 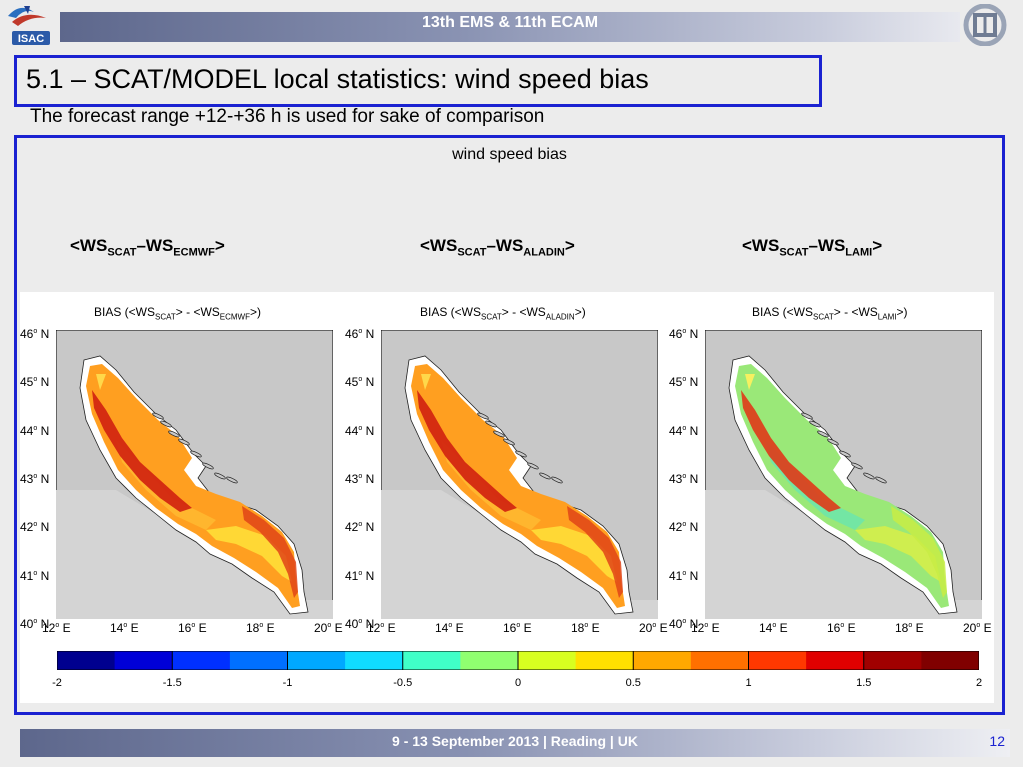 What do you see at coordinates (843, 474) in the screenshot?
I see `map-panel-lami` at bounding box center [843, 474].